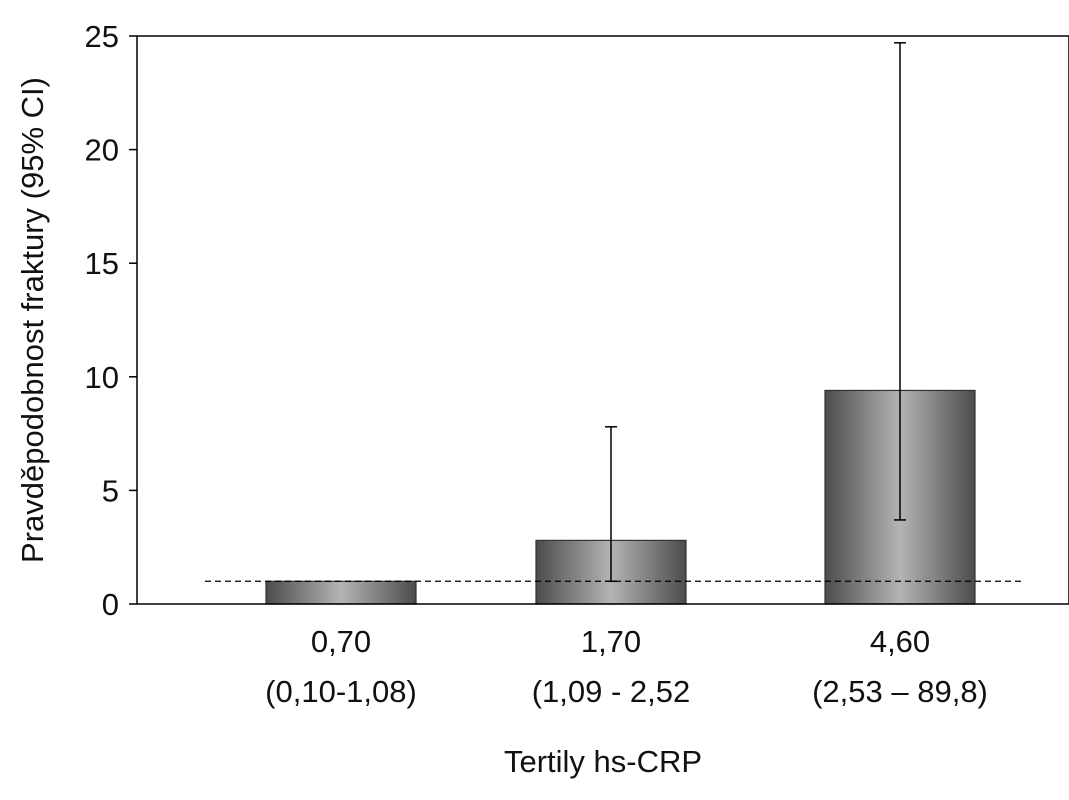  I want to click on x-category-label-1-line1: 0,70, so click(341, 641).